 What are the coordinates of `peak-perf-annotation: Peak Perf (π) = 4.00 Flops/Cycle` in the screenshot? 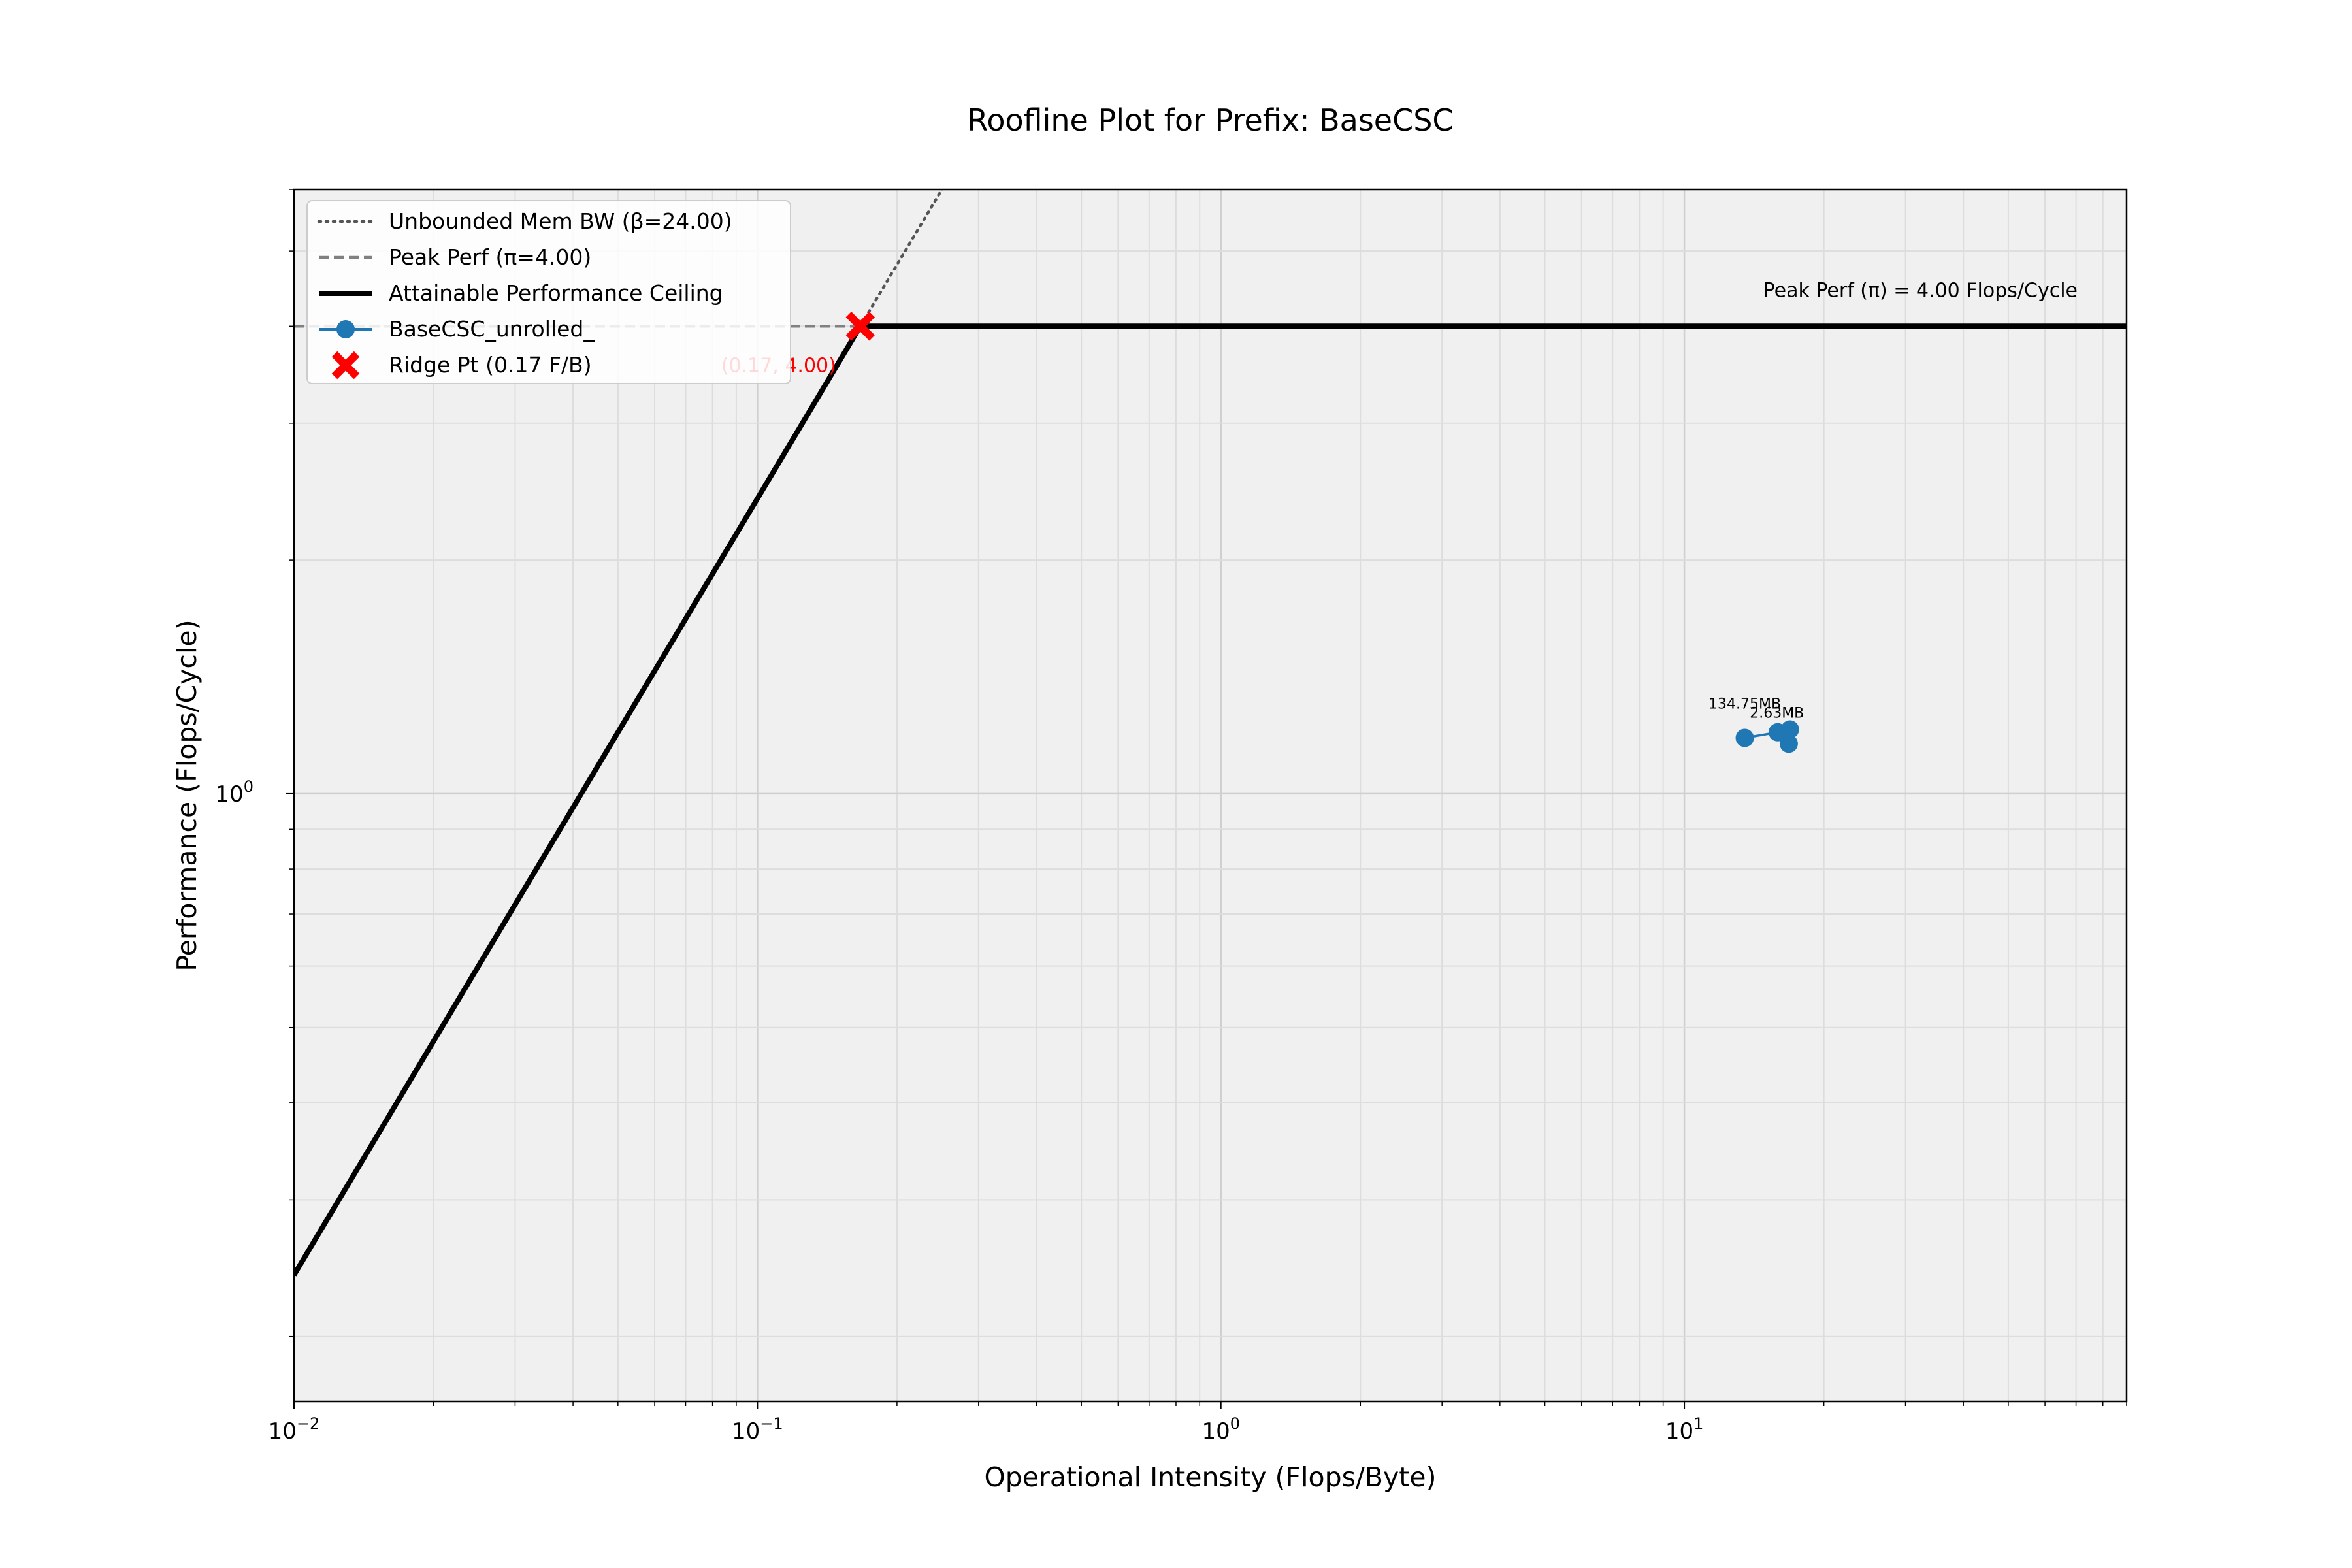 It's located at (1920, 290).